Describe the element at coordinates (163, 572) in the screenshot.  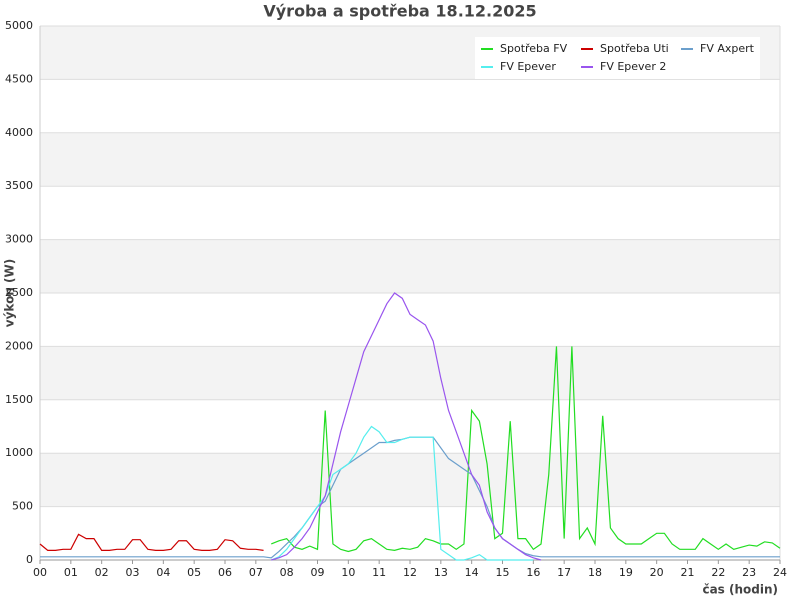
I see `x-tick-label: 04` at that location.